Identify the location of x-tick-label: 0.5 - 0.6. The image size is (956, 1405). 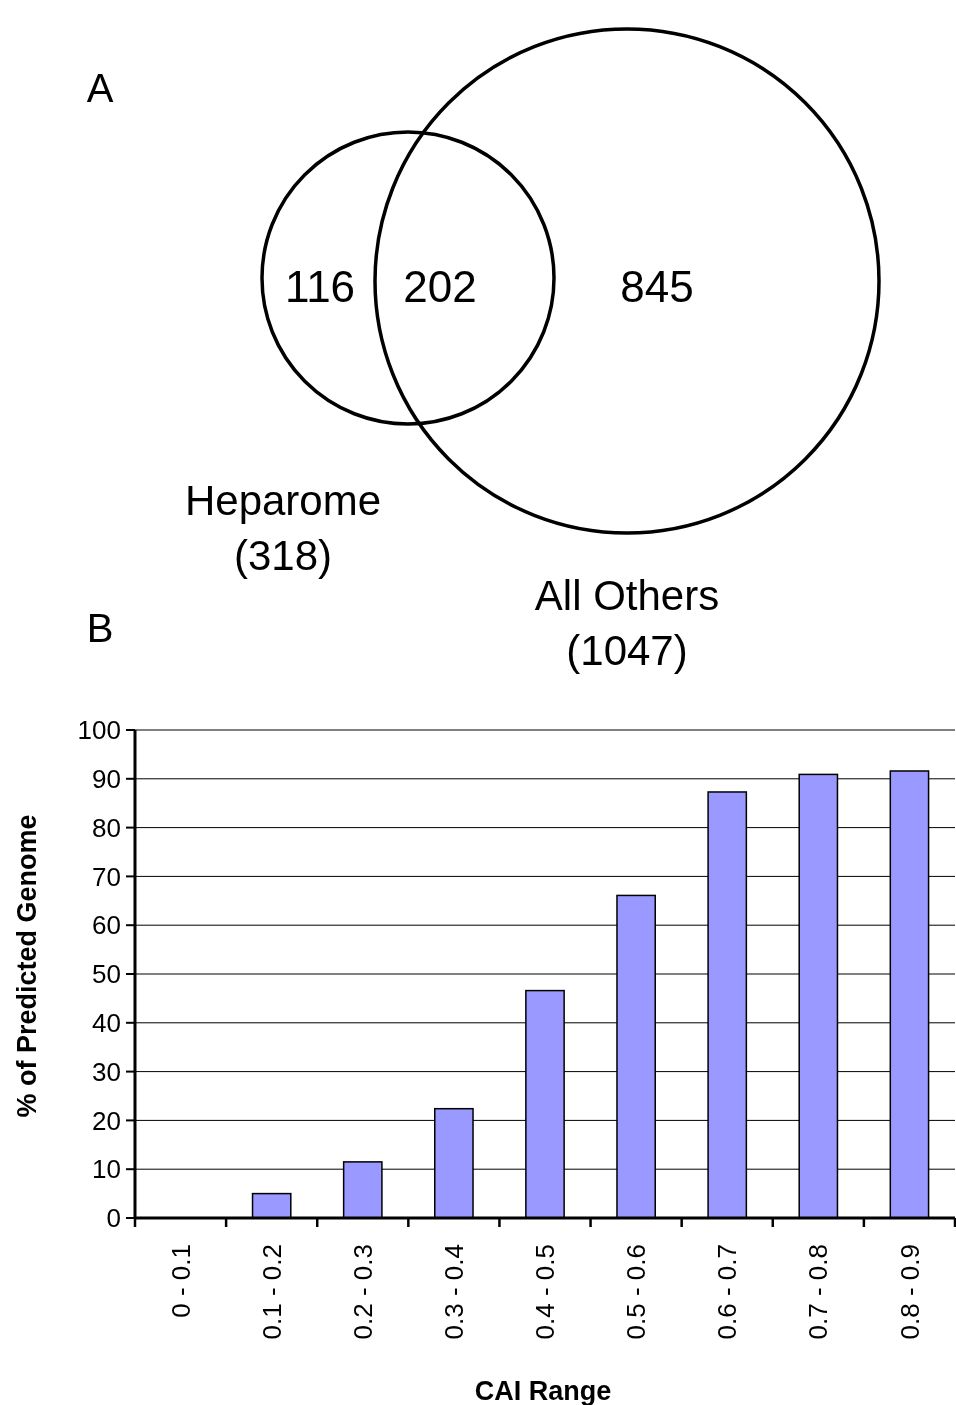
(636, 1292).